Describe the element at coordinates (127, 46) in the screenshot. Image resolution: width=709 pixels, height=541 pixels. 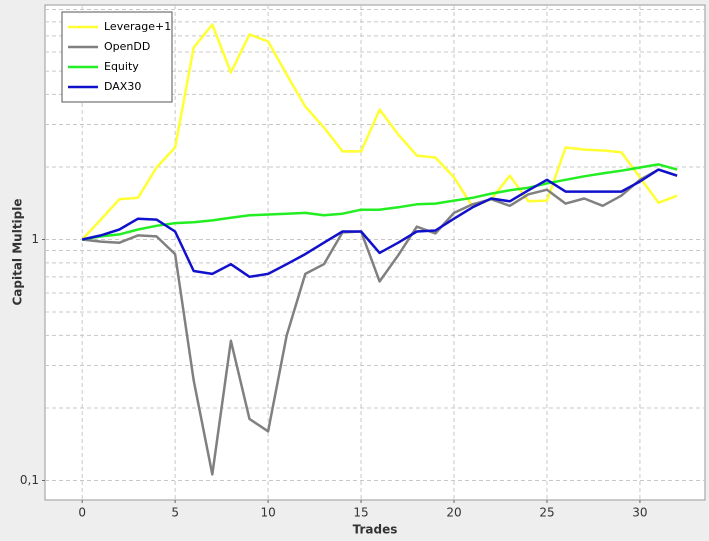
I see `legend-label: OpenDD` at that location.